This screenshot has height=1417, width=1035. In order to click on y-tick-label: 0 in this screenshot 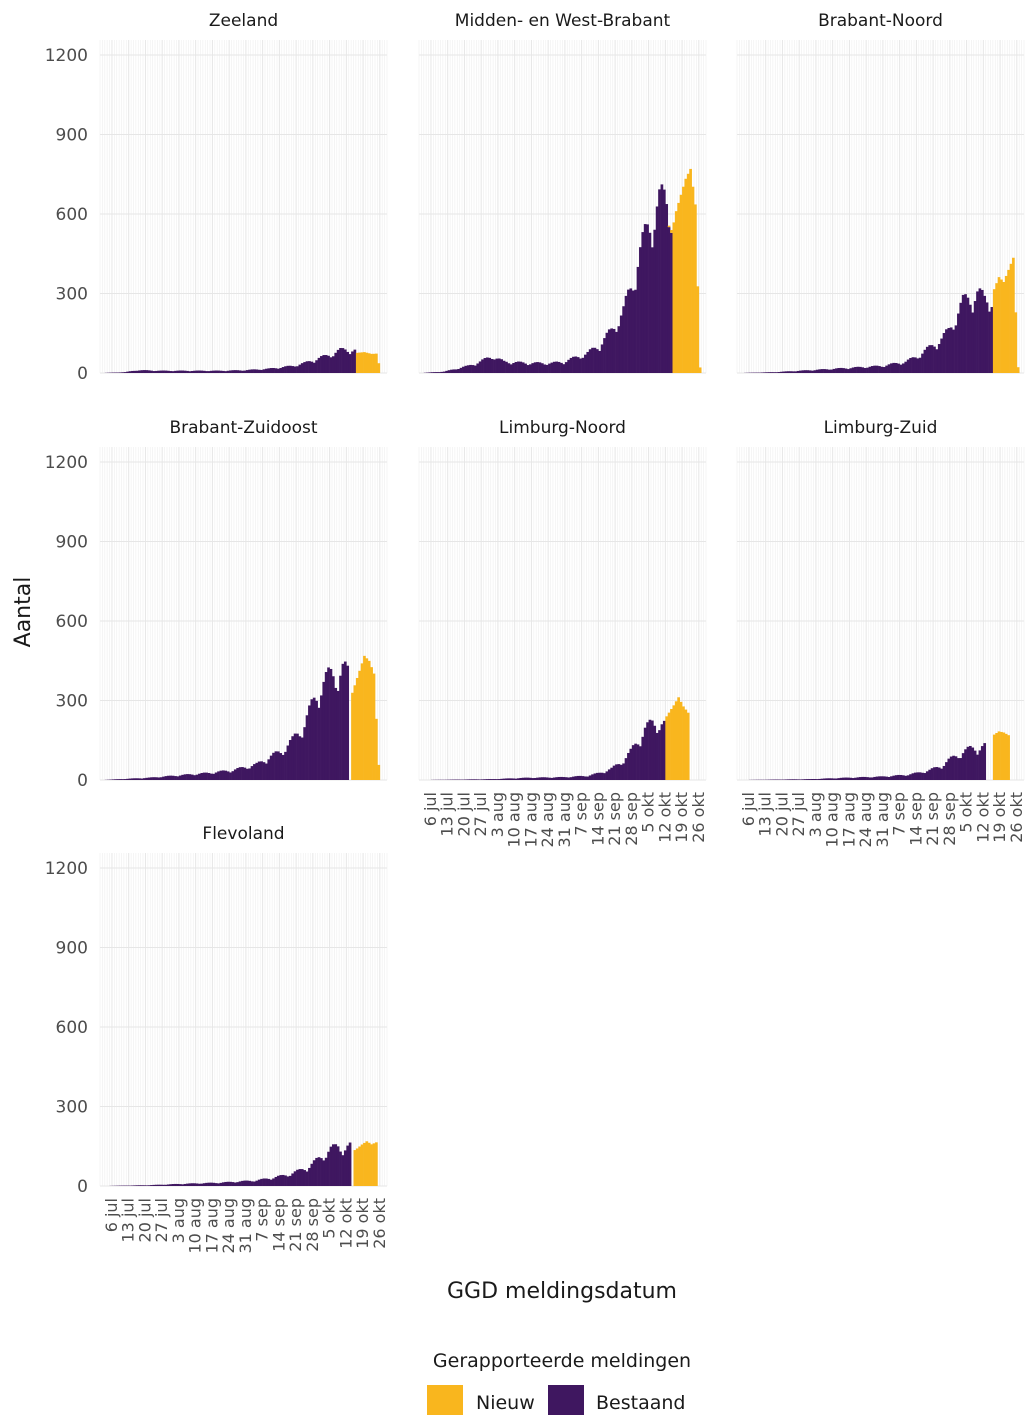, I will do `click(82, 374)`.